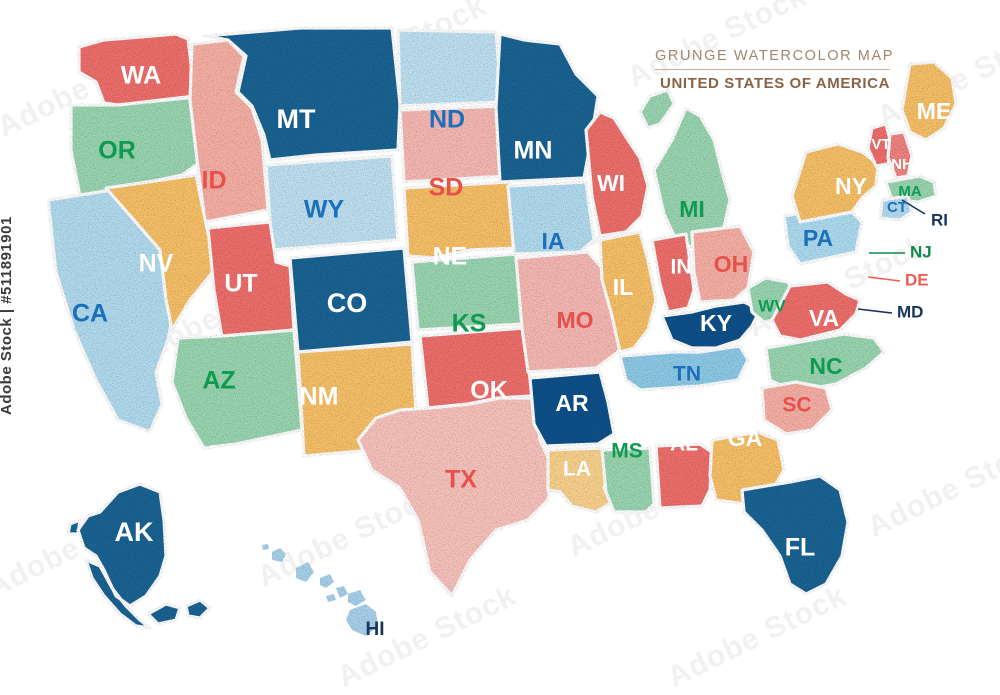 The image size is (1000, 695). Describe the element at coordinates (446, 188) in the screenshot. I see `state-label-sd: SD` at that location.